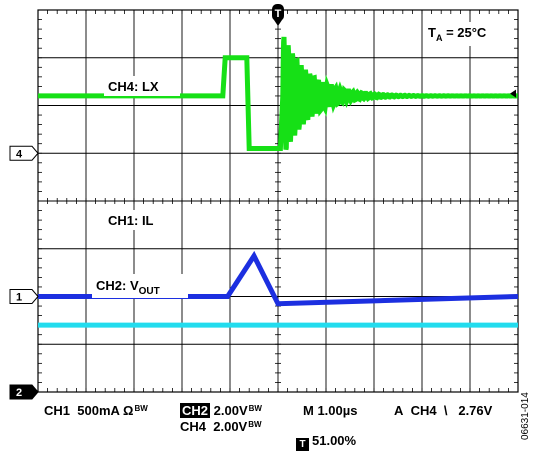 This screenshot has width=544, height=452. What do you see at coordinates (330, 410) in the screenshot?
I see `status-timebase: M 1.00µs` at bounding box center [330, 410].